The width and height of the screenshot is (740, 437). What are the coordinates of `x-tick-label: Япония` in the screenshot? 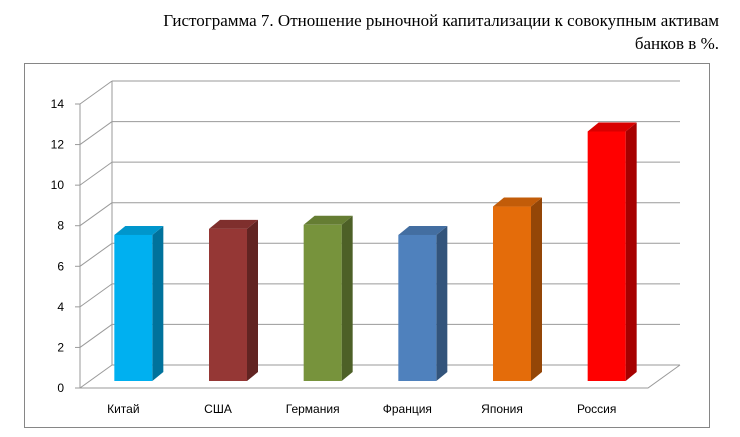 It's located at (502, 409).